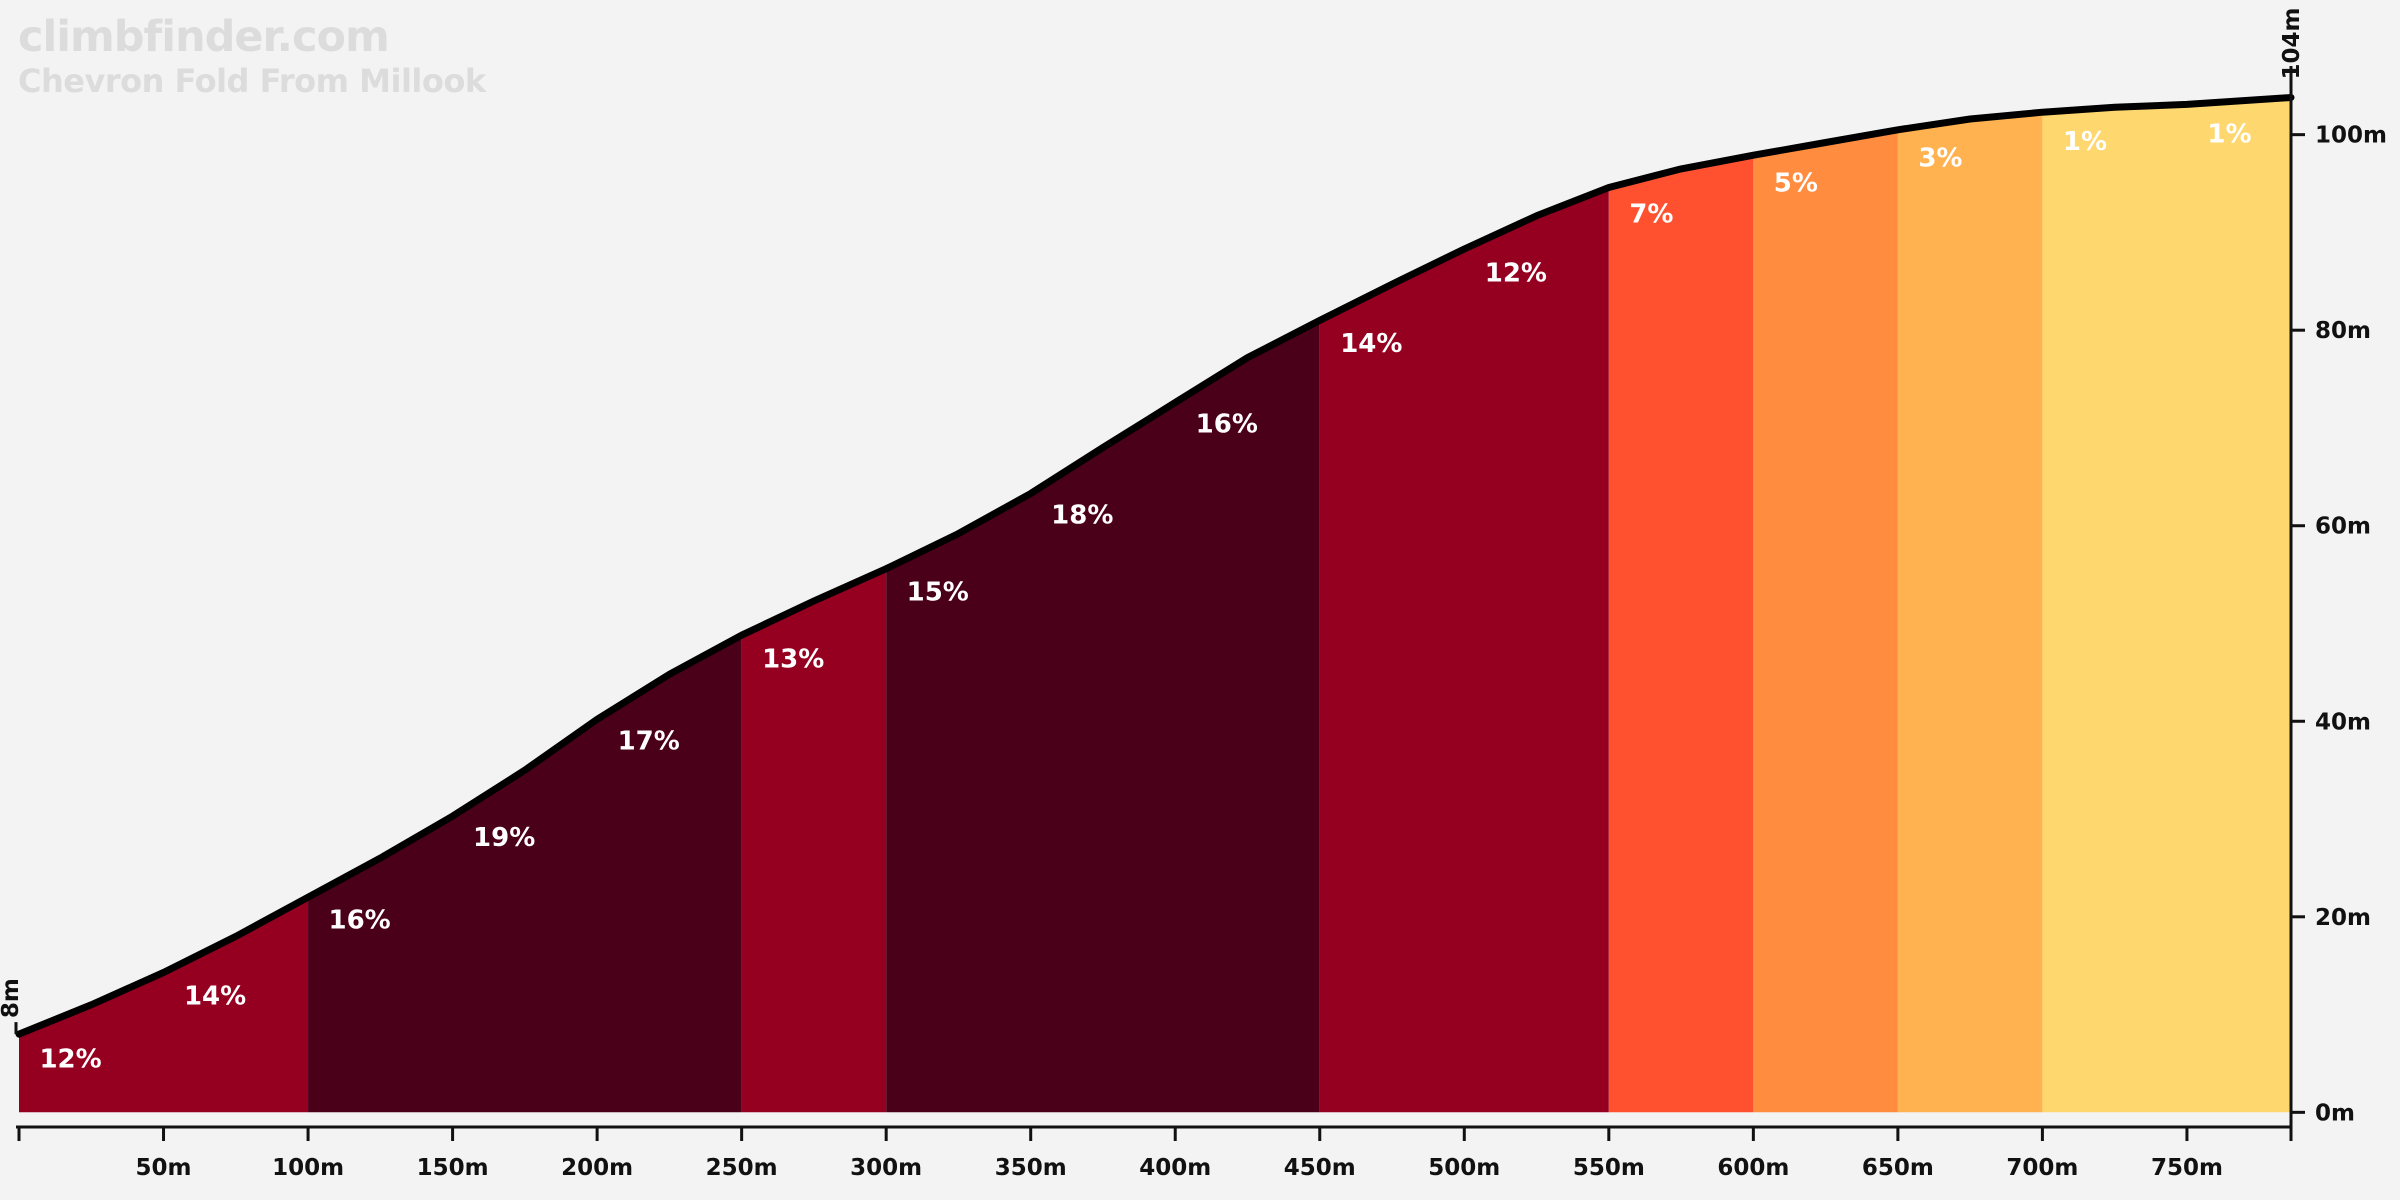  What do you see at coordinates (2343, 918) in the screenshot?
I see `y-tick-label-2: 20m` at bounding box center [2343, 918].